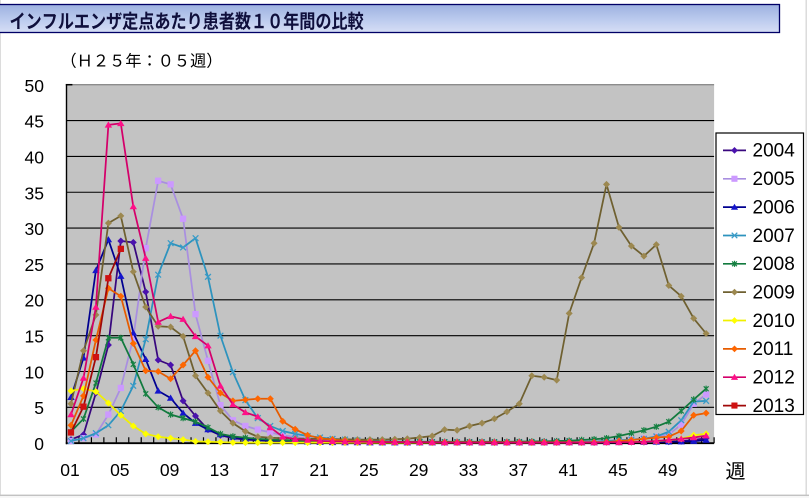  What do you see at coordinates (567, 470) in the screenshot?
I see `svg-text: 41` at bounding box center [567, 470].